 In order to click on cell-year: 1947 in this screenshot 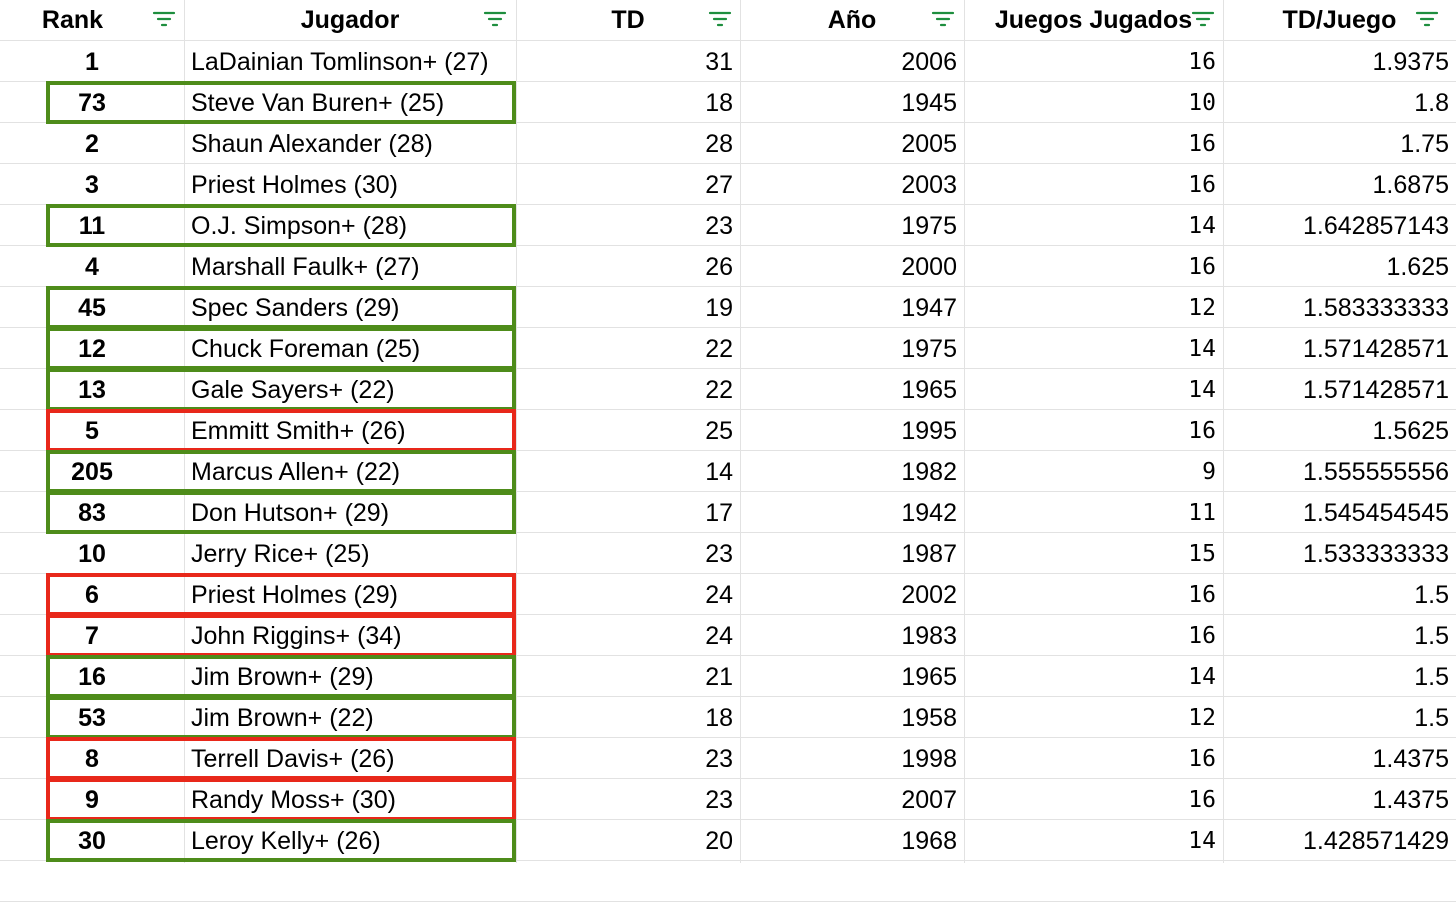, I will do `click(929, 308)`.